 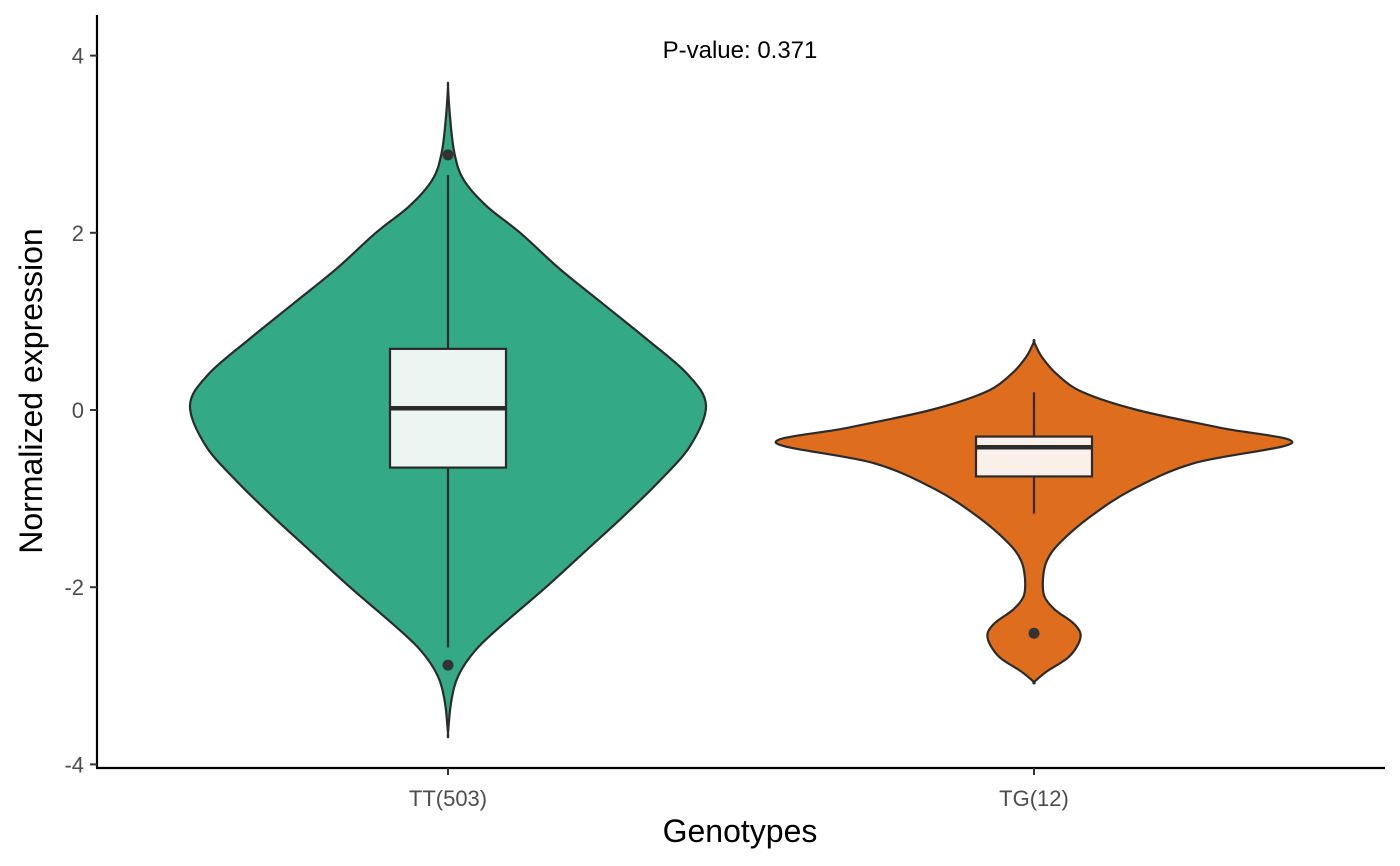 What do you see at coordinates (1034, 798) in the screenshot?
I see `x-tick-label: TG(12)` at bounding box center [1034, 798].